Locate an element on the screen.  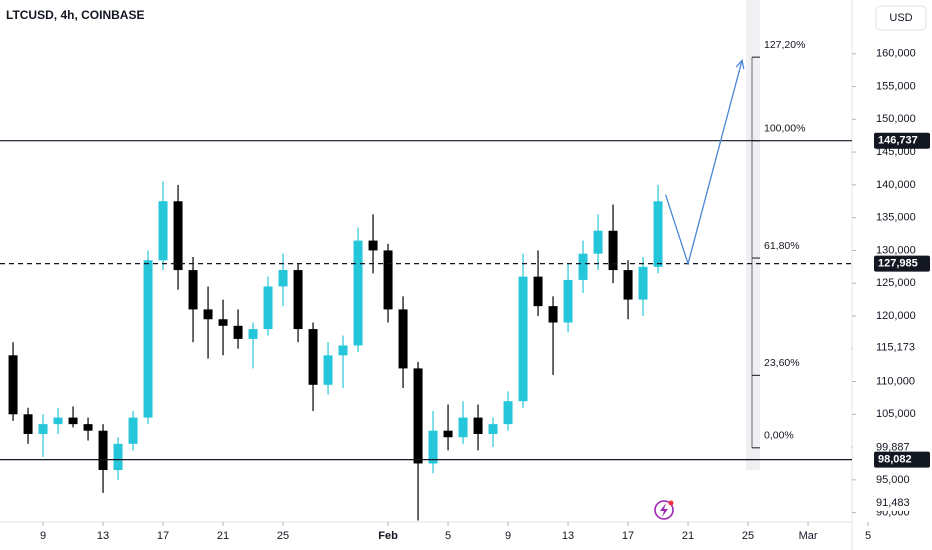
fib-band is located at coordinates (753, 235).